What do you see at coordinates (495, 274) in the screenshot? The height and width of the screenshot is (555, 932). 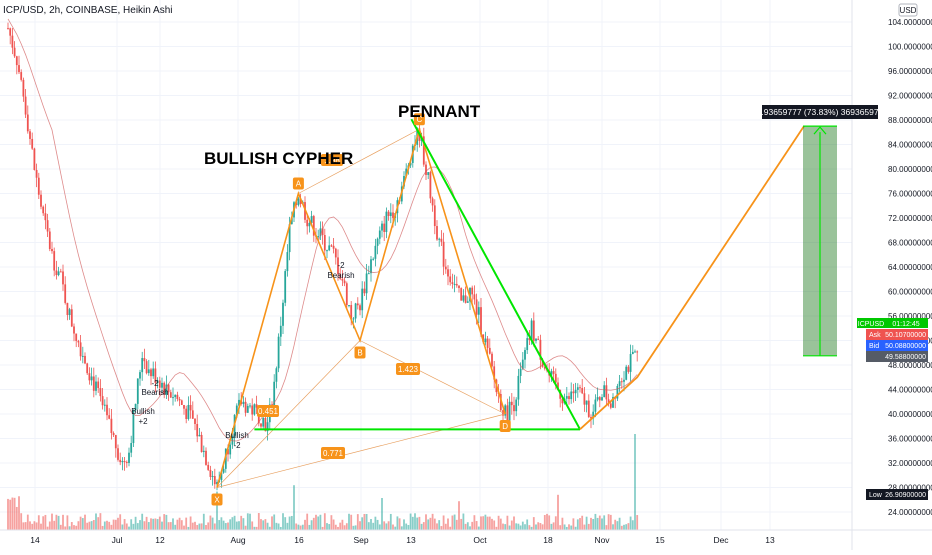 I see `pennant-upper-line` at bounding box center [495, 274].